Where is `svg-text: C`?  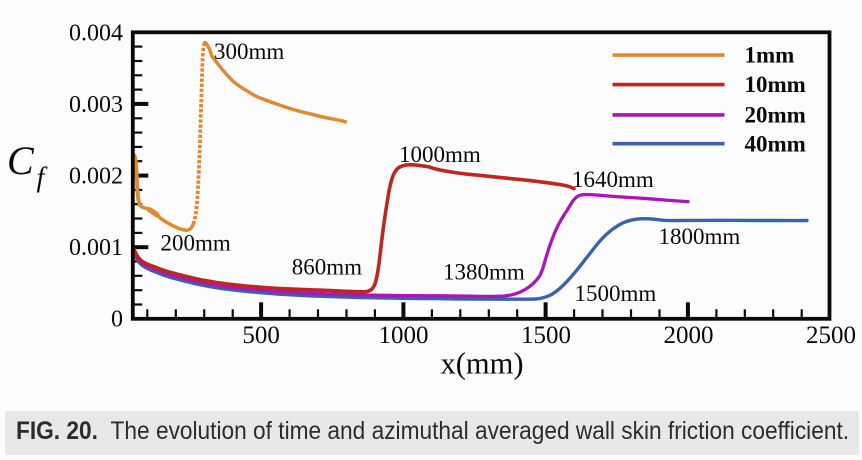
svg-text: C is located at coordinates (21, 160).